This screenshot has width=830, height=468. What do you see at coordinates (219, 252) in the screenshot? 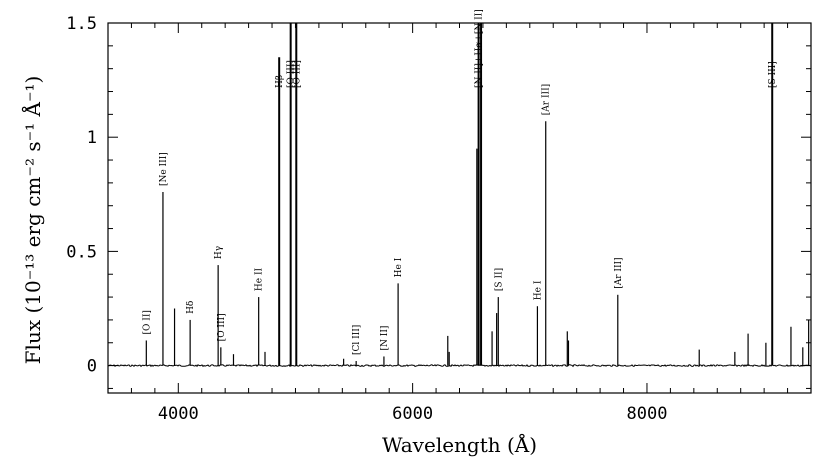
I see `emission-line-label: Hγ` at bounding box center [219, 252].